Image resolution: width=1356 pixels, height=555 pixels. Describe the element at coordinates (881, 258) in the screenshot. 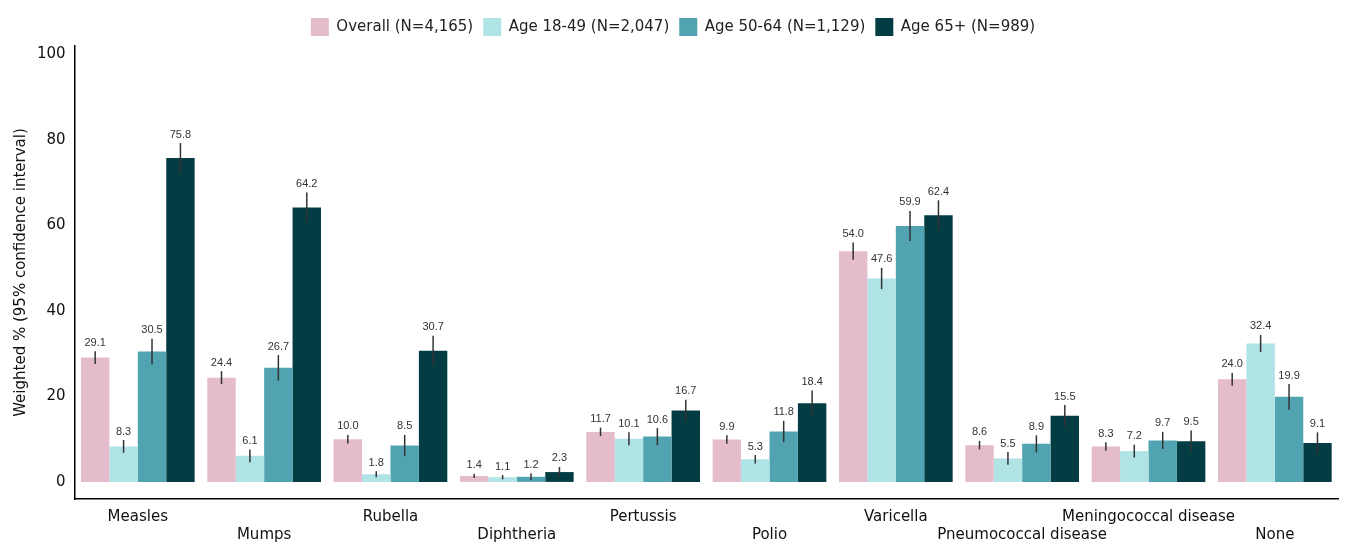

I see `data-label: 47.6` at that location.